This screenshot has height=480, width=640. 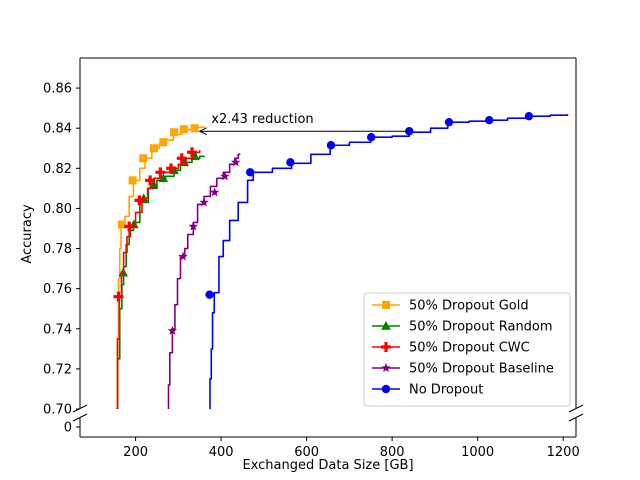 What do you see at coordinates (135, 452) in the screenshot?
I see `x-tick-label: 200` at bounding box center [135, 452].